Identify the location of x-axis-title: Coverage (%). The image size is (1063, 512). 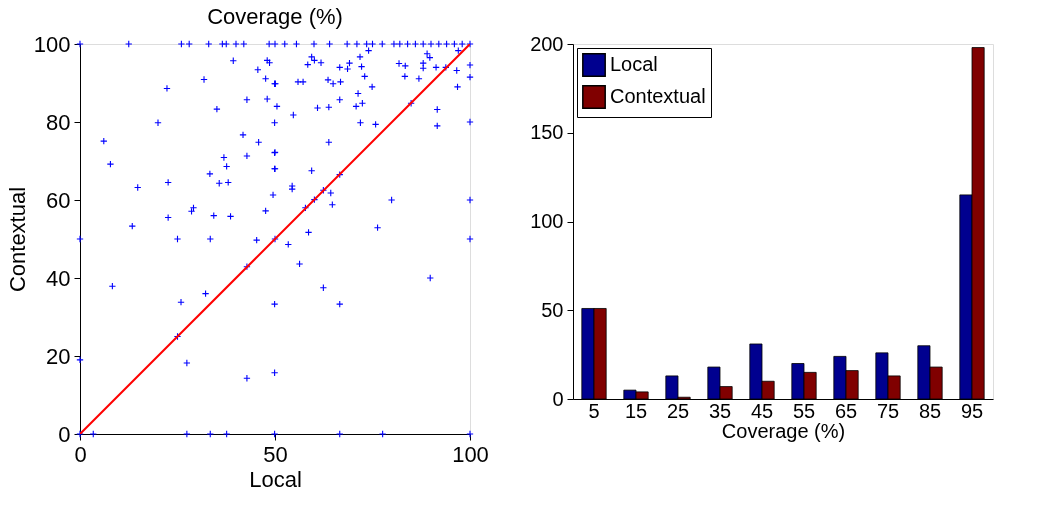
(783, 430).